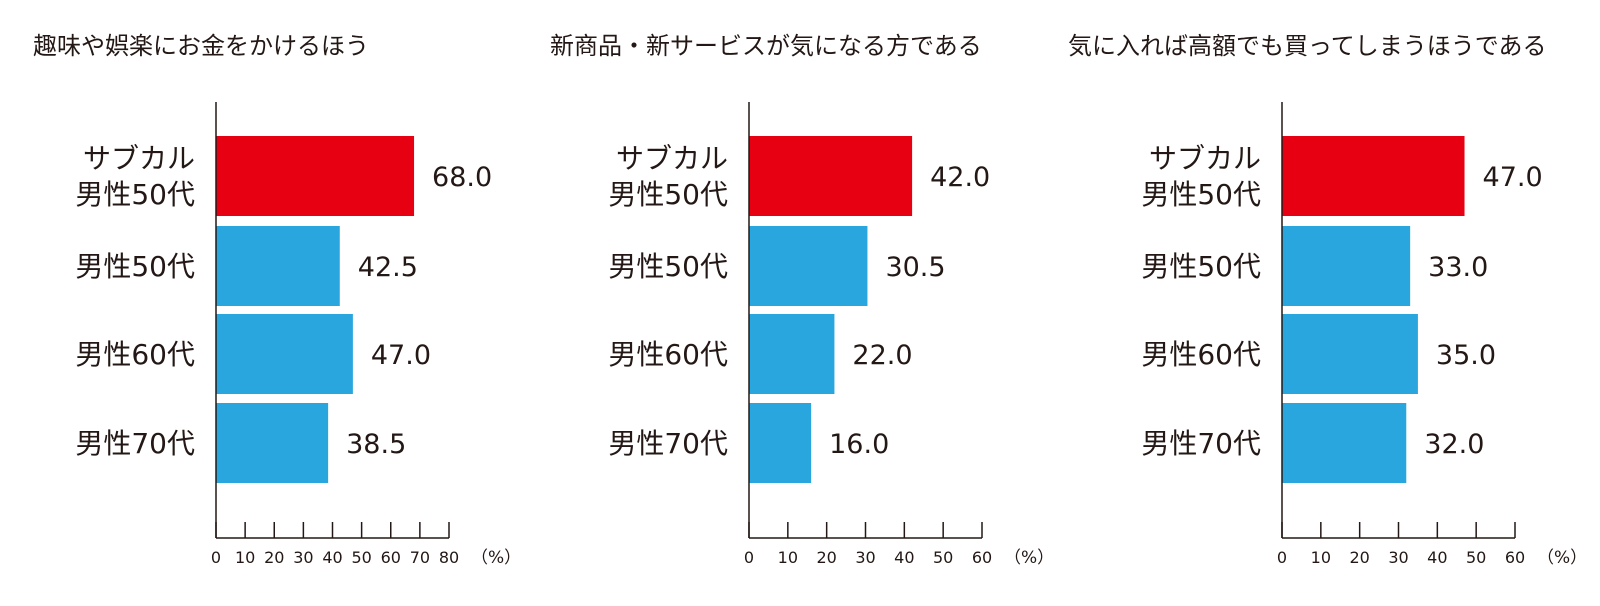 The image size is (1600, 606). I want to click on value-label-3: 32.0, so click(1454, 444).